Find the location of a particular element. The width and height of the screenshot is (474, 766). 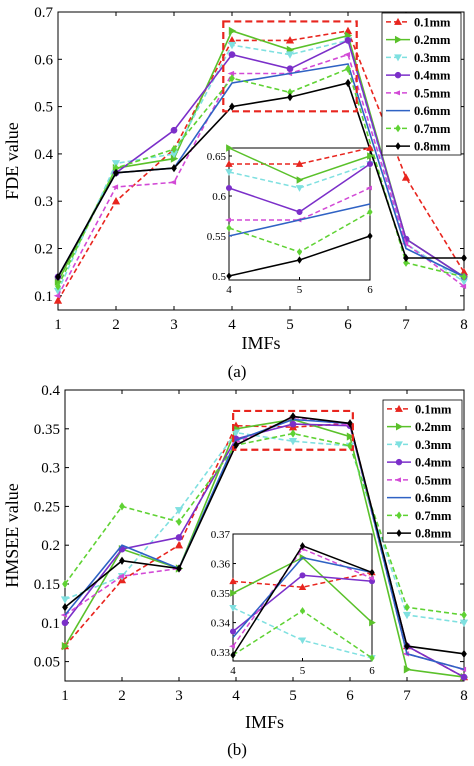

hmsee-x-tick-label-3: 4 is located at coordinates (236, 696).